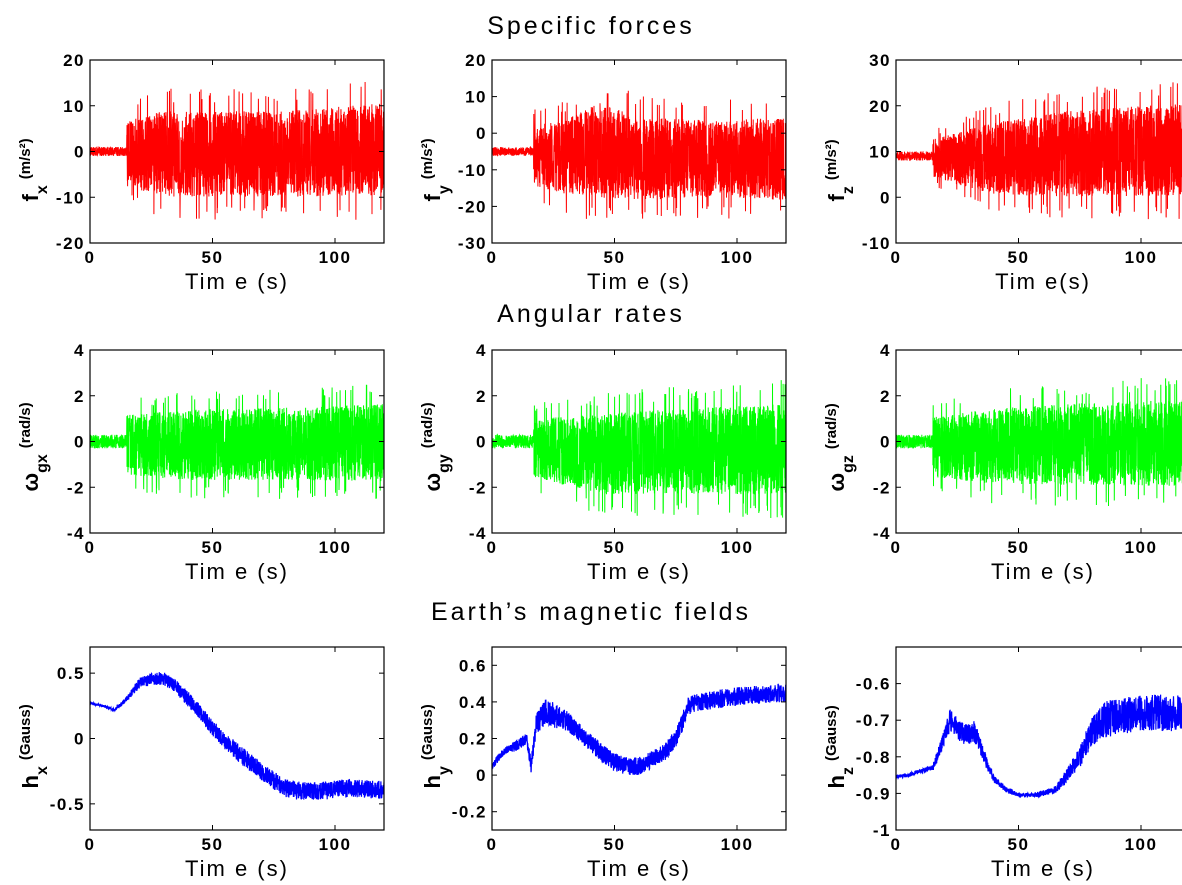 The height and width of the screenshot is (885, 1182). Describe the element at coordinates (473, 665) in the screenshot. I see `y-tick-label: 0.6` at that location.